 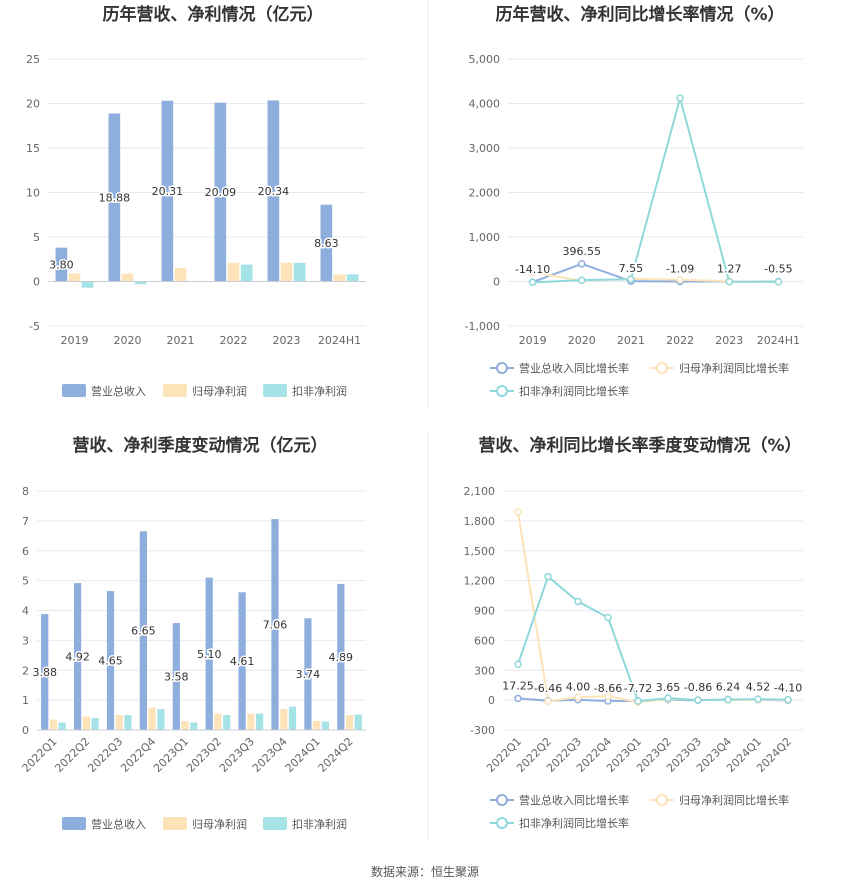 What do you see at coordinates (485, 193) in the screenshot?
I see `y-tick-label: 2,000` at bounding box center [485, 193].